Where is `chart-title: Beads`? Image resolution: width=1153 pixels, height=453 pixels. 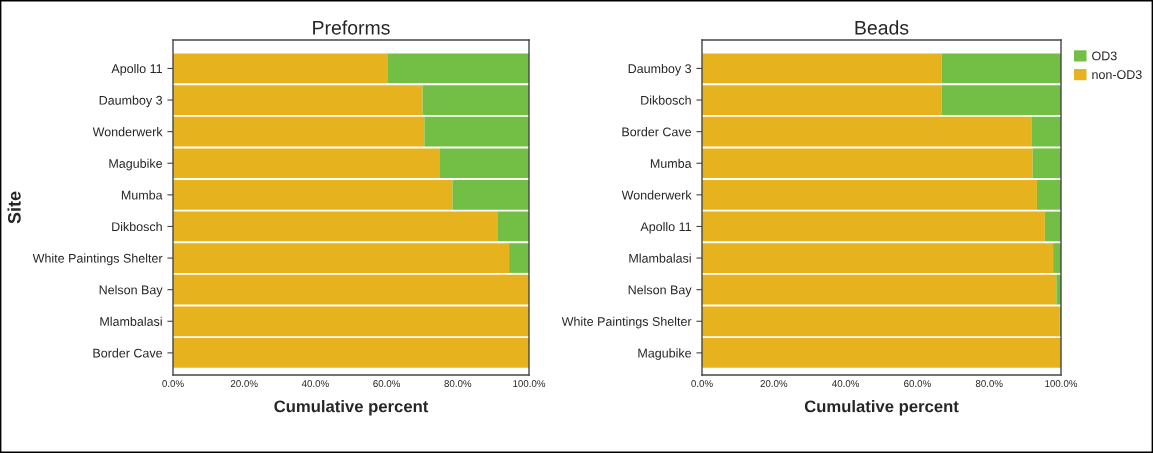 chart-title: Beads is located at coordinates (882, 27).